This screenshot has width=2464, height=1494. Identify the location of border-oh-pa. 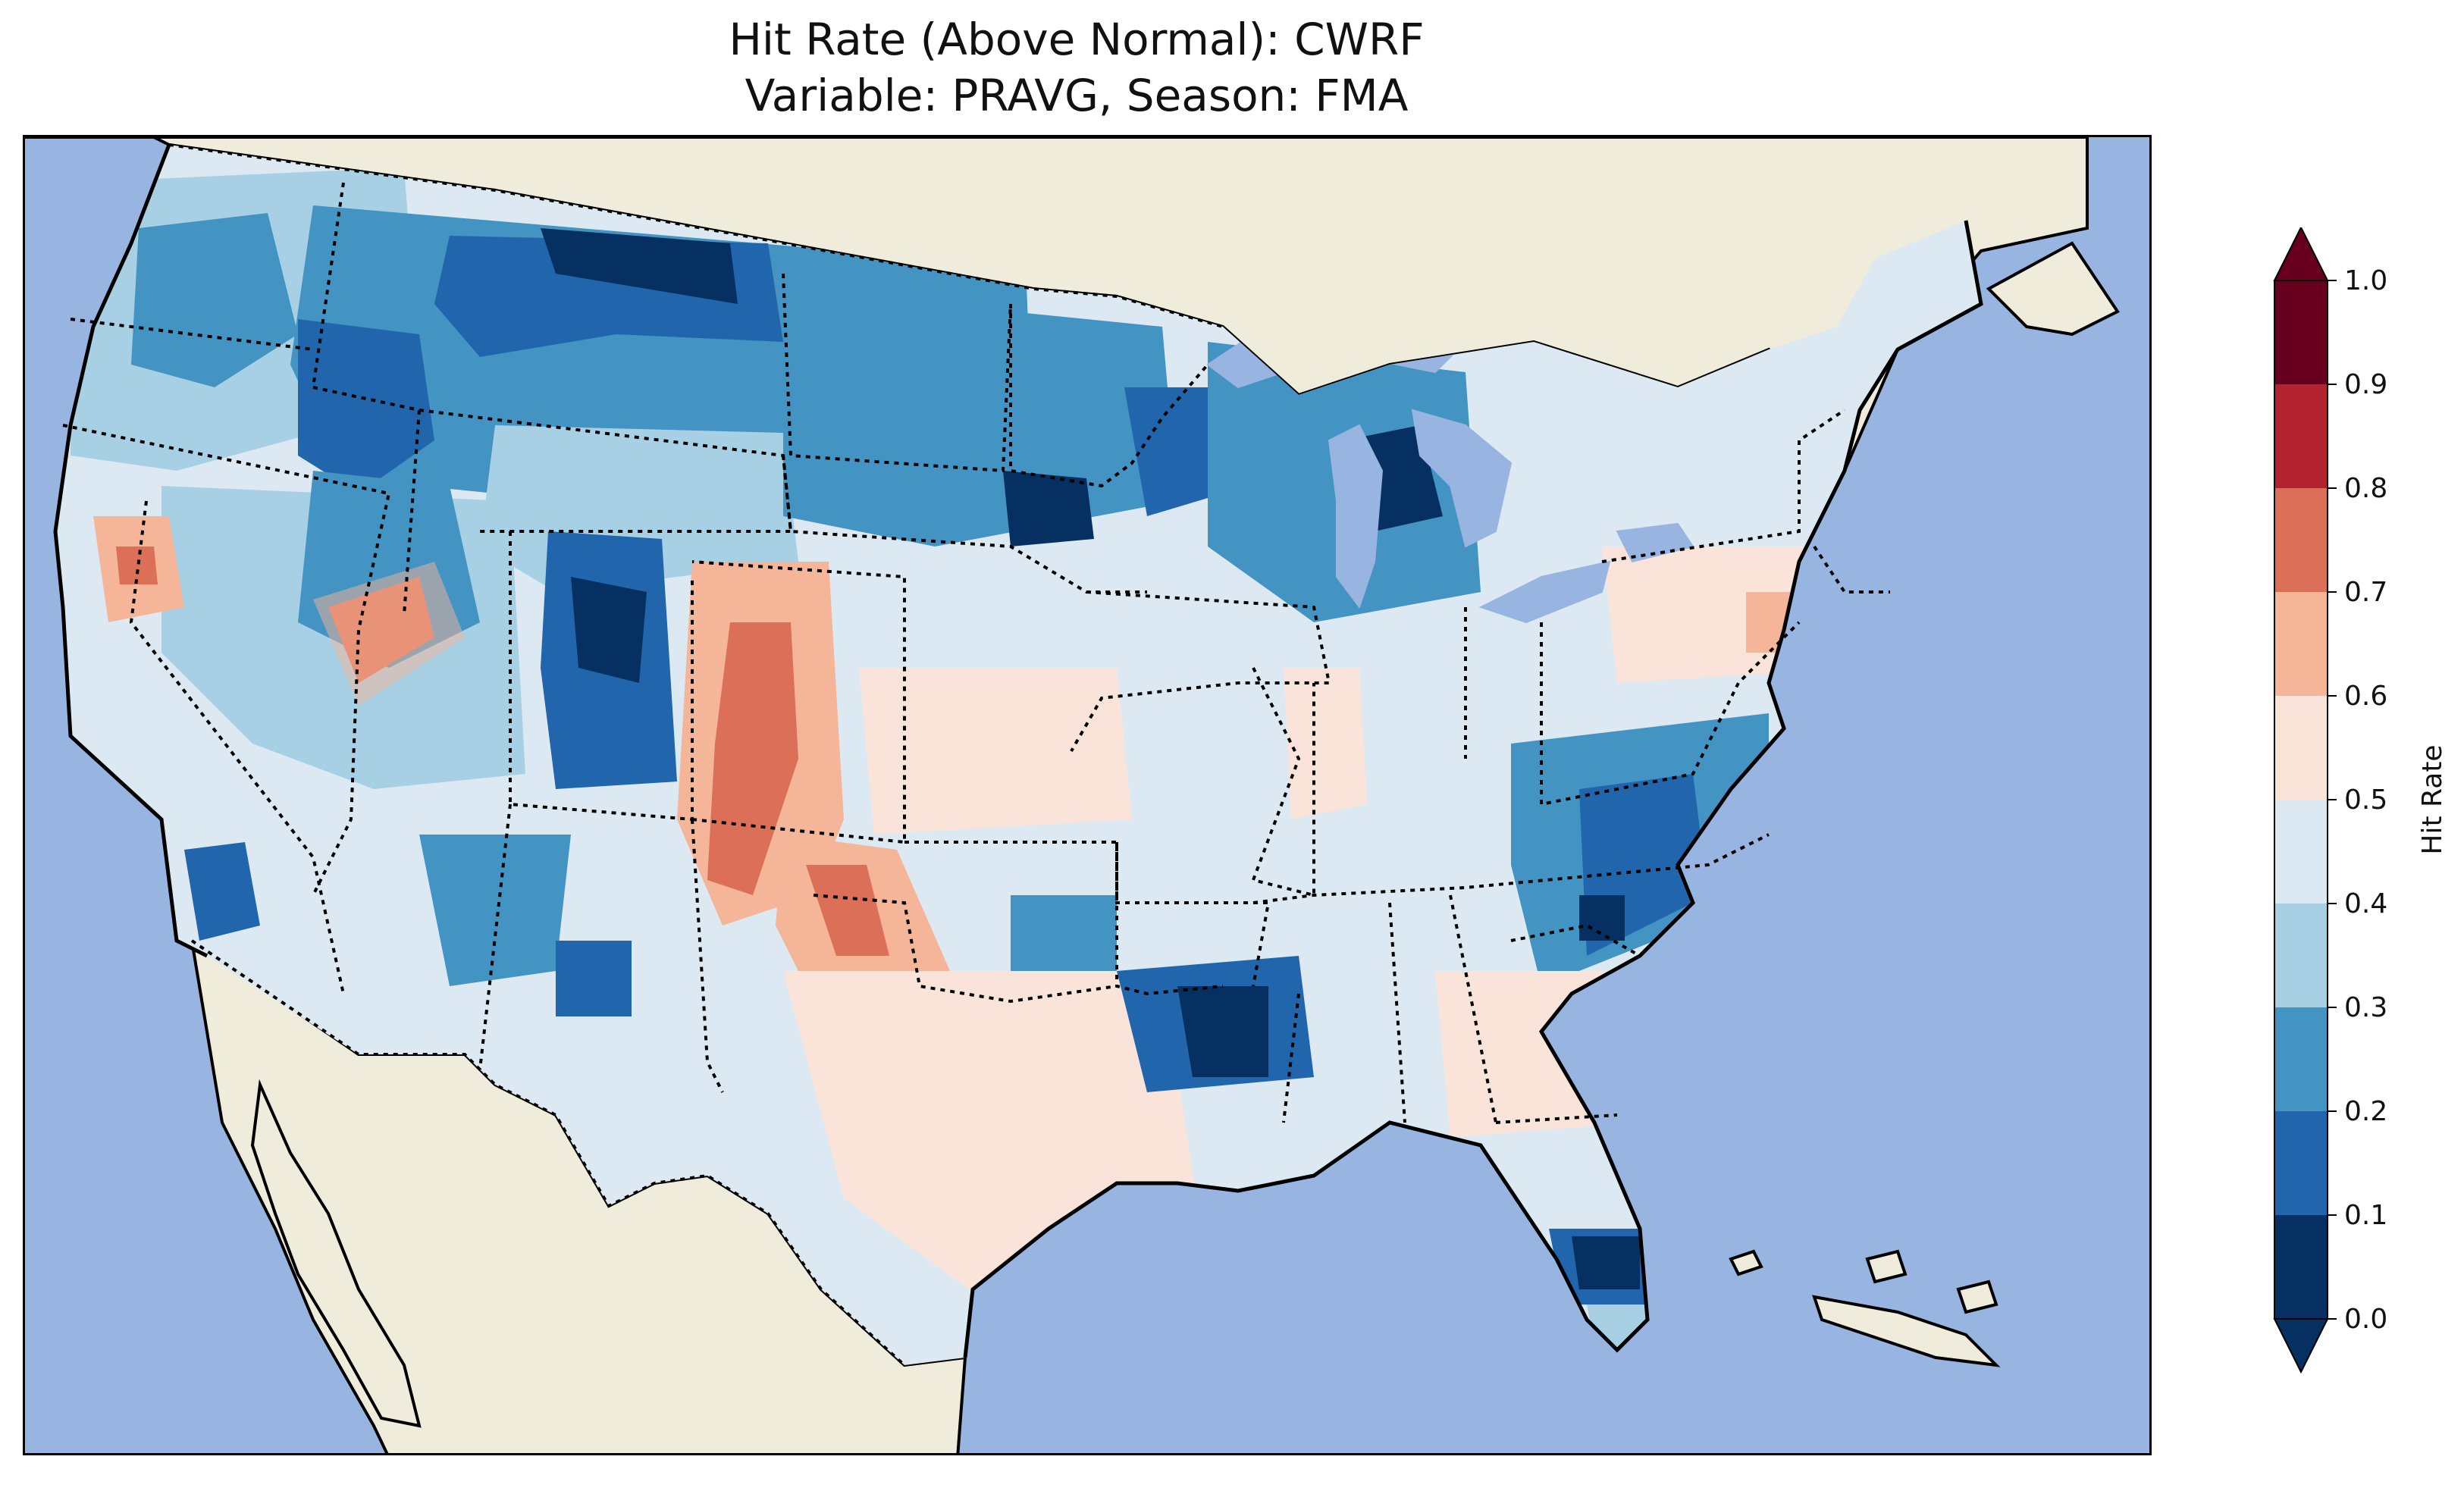
(1632, 707).